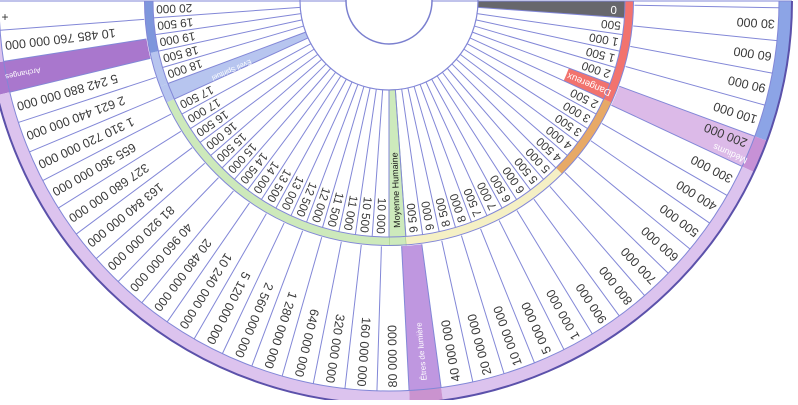 The image size is (798, 405). What do you see at coordinates (351, 213) in the screenshot?
I see `svg-text: 11 000` at bounding box center [351, 213].